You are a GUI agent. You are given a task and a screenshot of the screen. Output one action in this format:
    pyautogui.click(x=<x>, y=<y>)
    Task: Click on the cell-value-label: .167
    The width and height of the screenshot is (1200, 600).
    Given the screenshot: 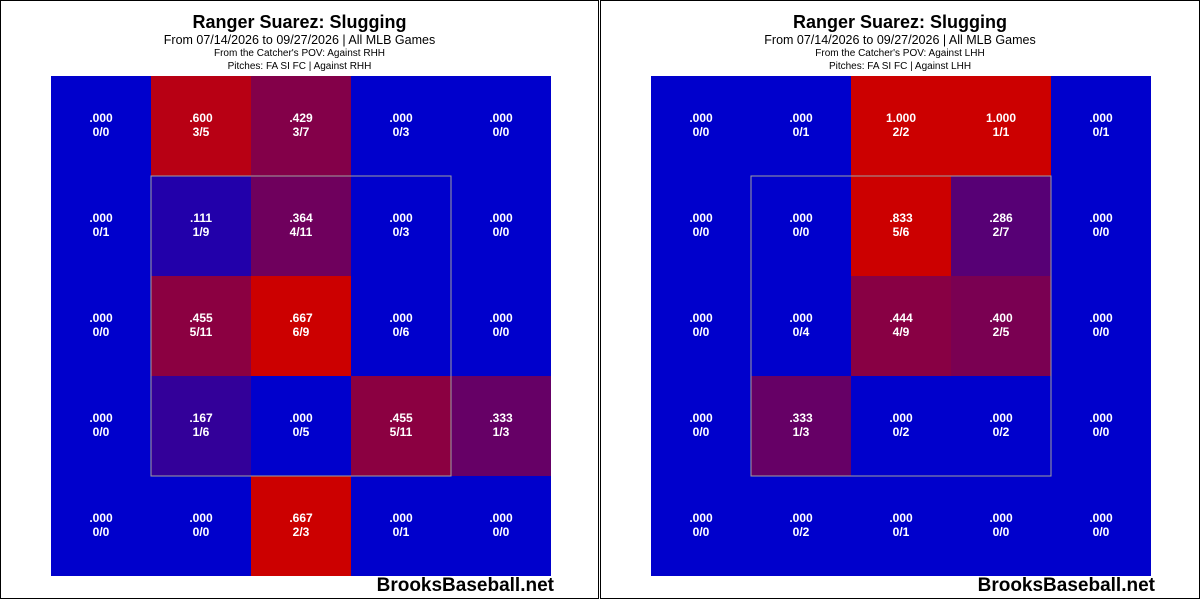 What is the action you would take?
    pyautogui.click(x=201, y=418)
    